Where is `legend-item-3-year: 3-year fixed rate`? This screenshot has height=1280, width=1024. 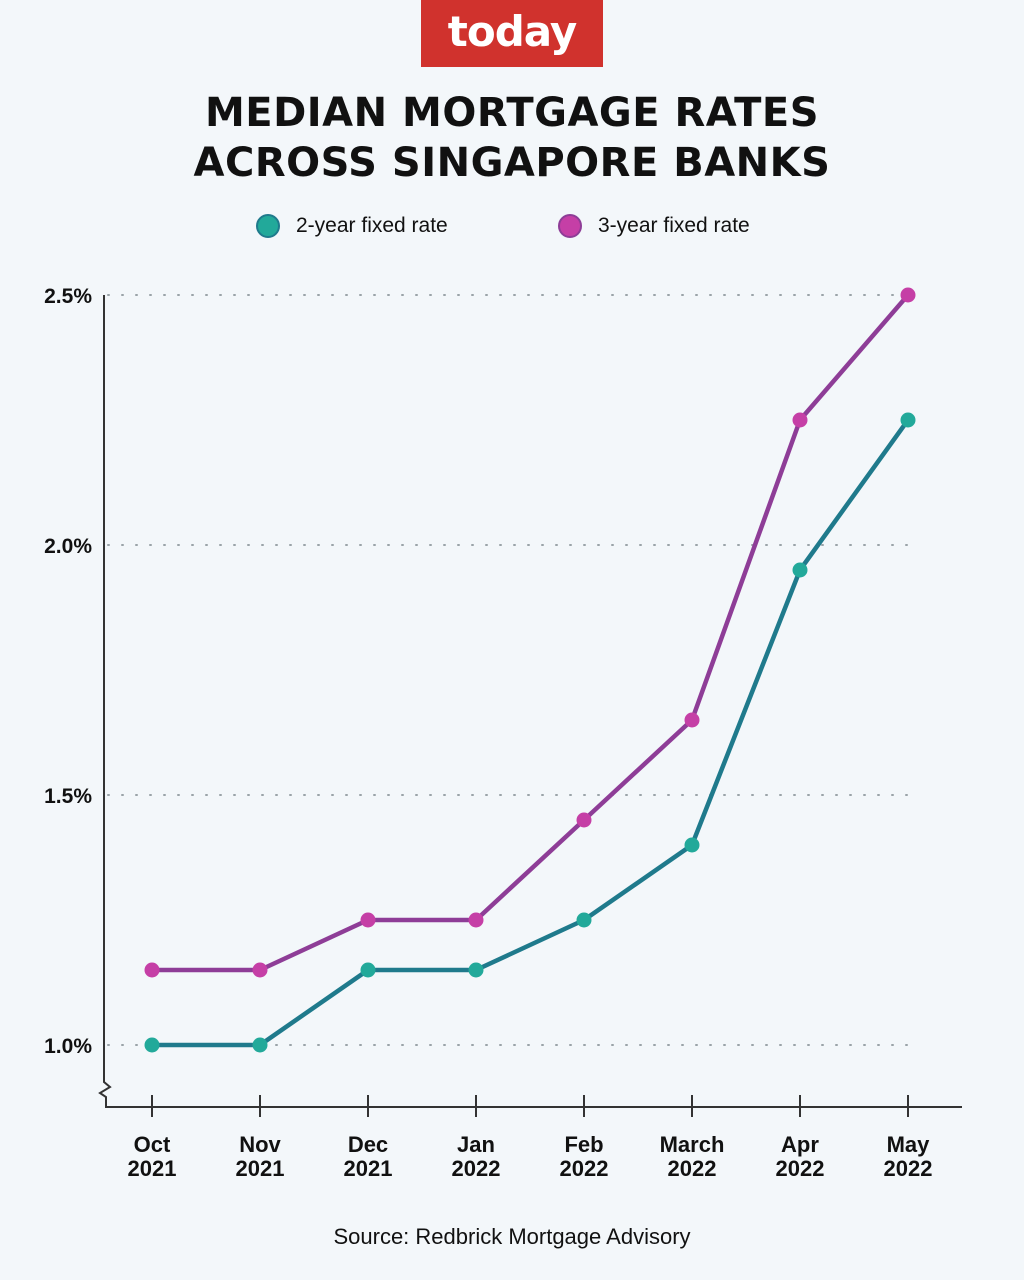 legend-item-3-year: 3-year fixed rate is located at coordinates (654, 226).